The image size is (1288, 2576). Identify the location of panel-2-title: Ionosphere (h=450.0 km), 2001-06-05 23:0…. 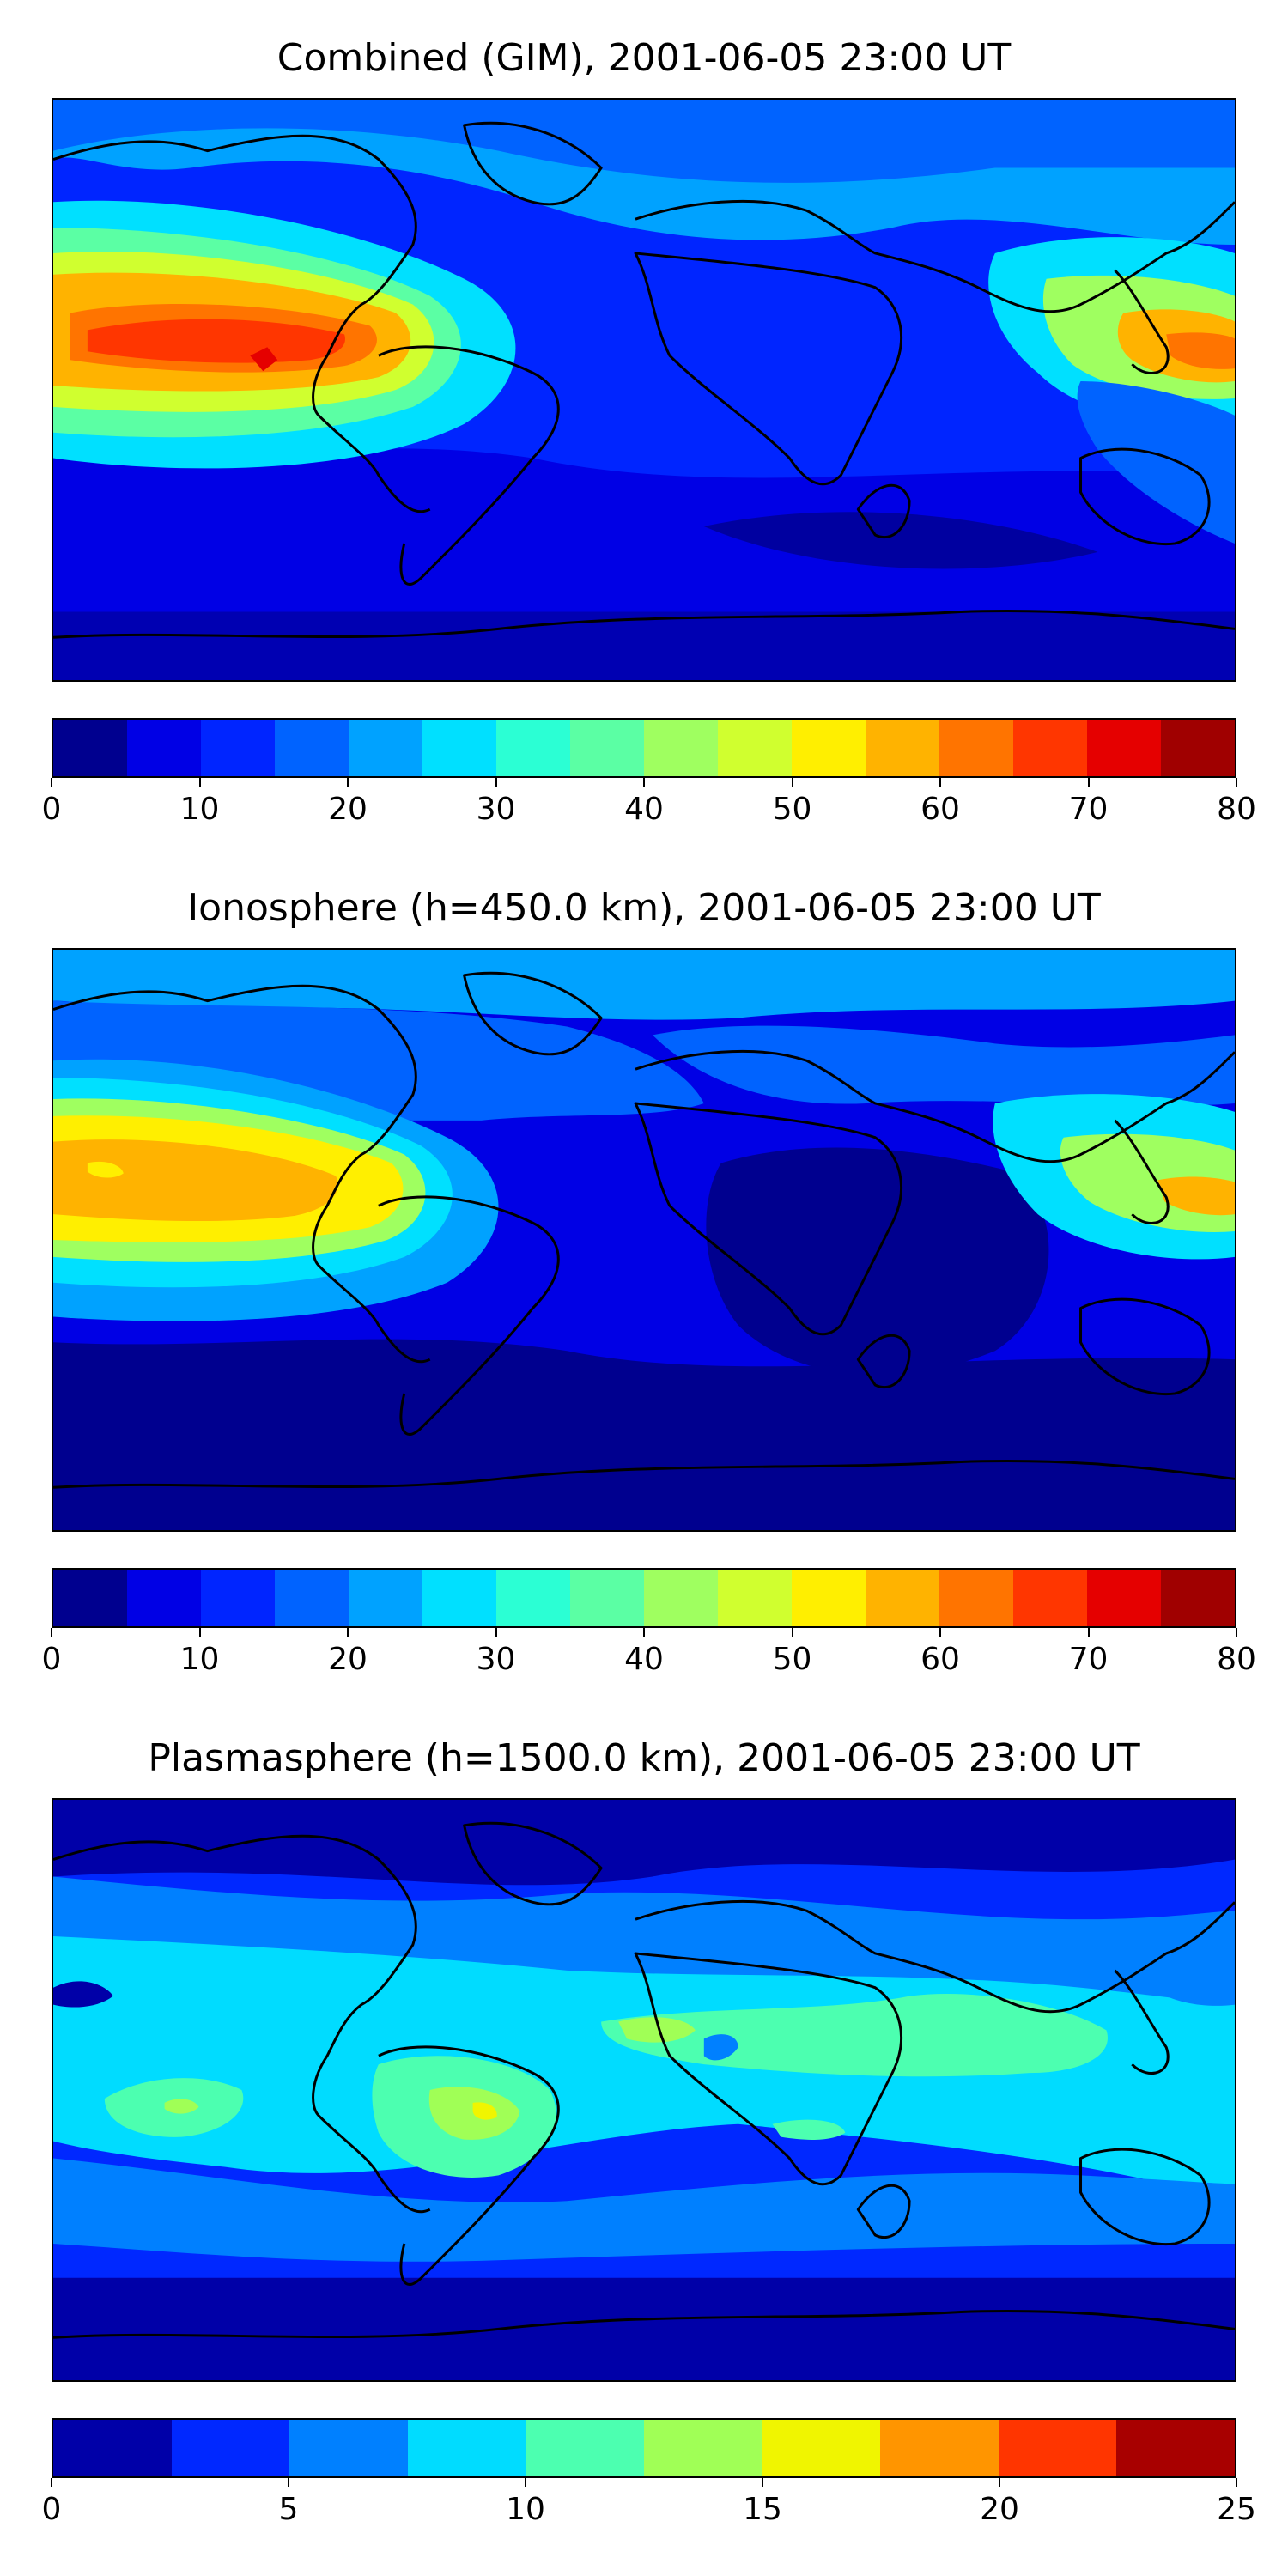
(644, 908).